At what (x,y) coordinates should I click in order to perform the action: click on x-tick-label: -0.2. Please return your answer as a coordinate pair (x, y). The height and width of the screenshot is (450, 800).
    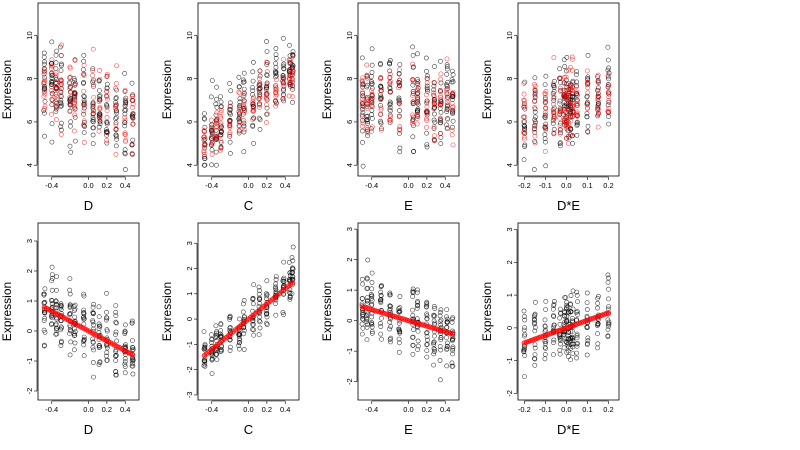
    Looking at the image, I should click on (524, 185).